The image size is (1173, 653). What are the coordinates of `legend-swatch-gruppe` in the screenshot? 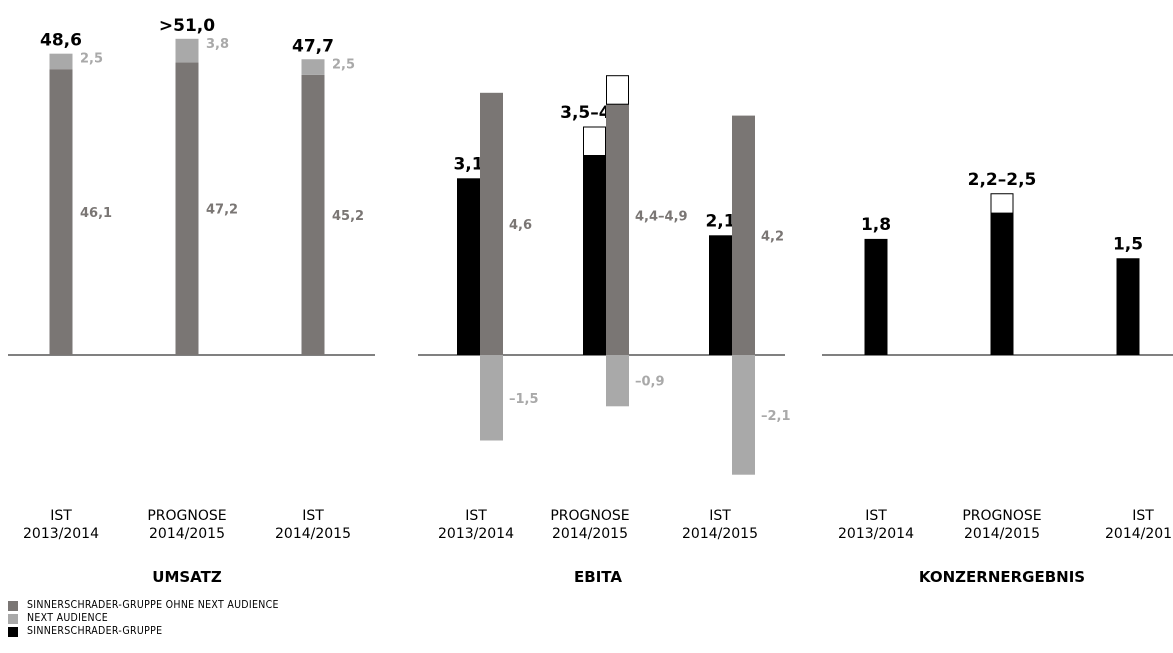 It's located at (13, 631).